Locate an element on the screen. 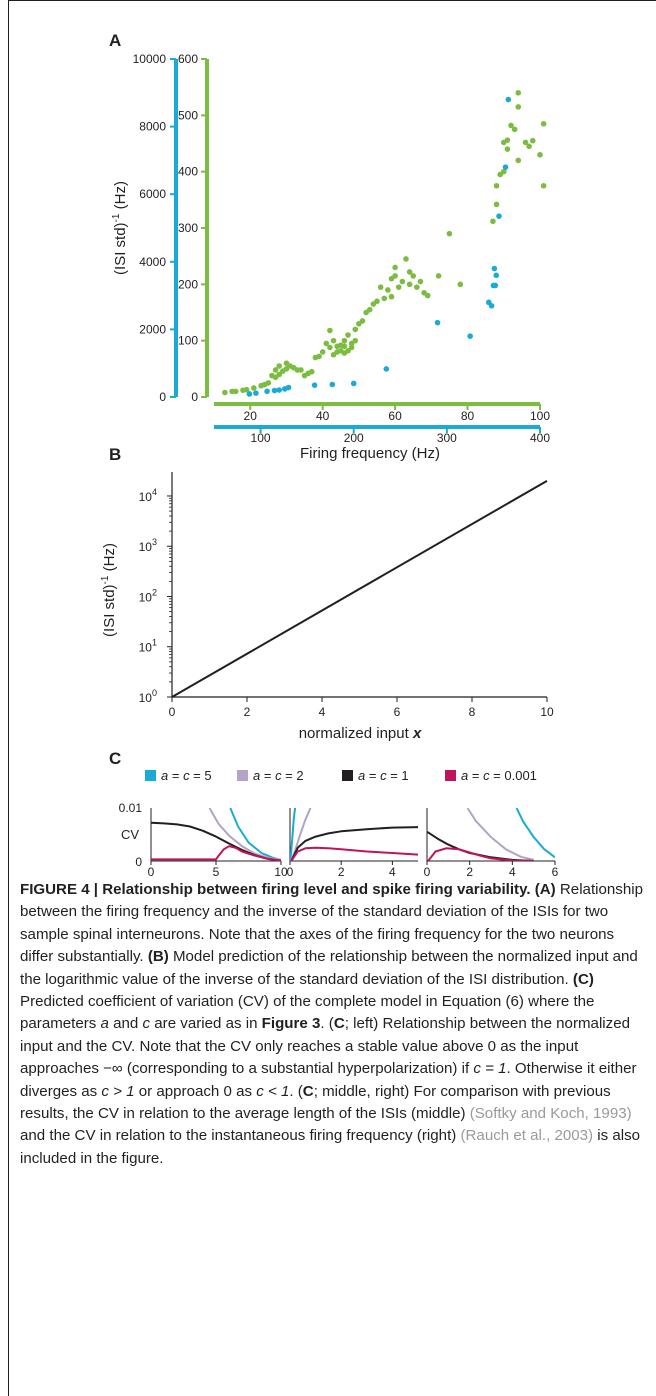 The image size is (656, 1396). panel-c-middle-plot: 0 2 4 ISI (s) is located at coordinates (352, 844).